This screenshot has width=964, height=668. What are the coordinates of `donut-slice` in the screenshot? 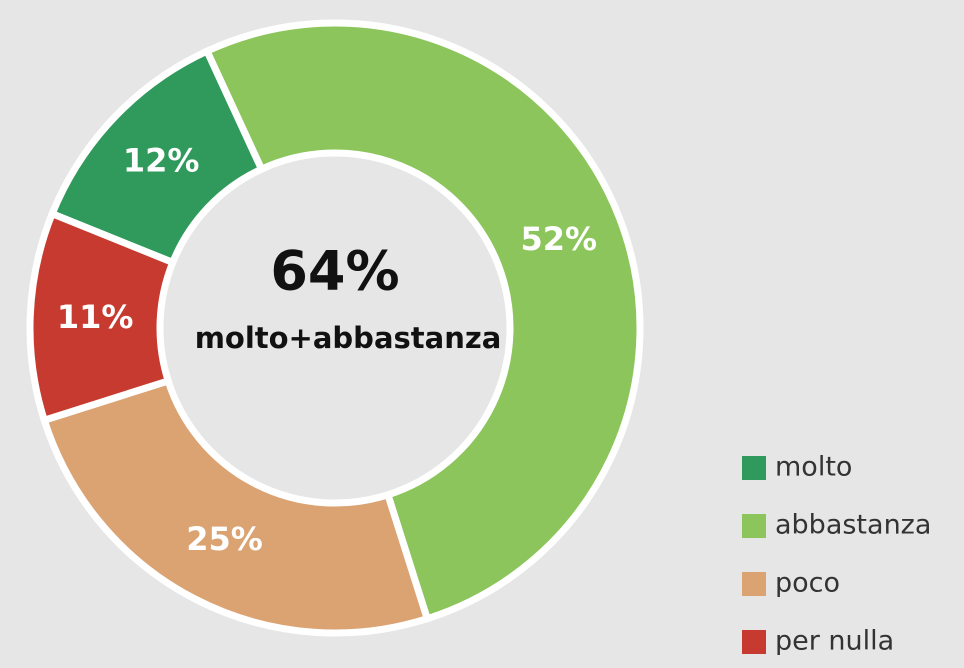 It's located at (102, 317).